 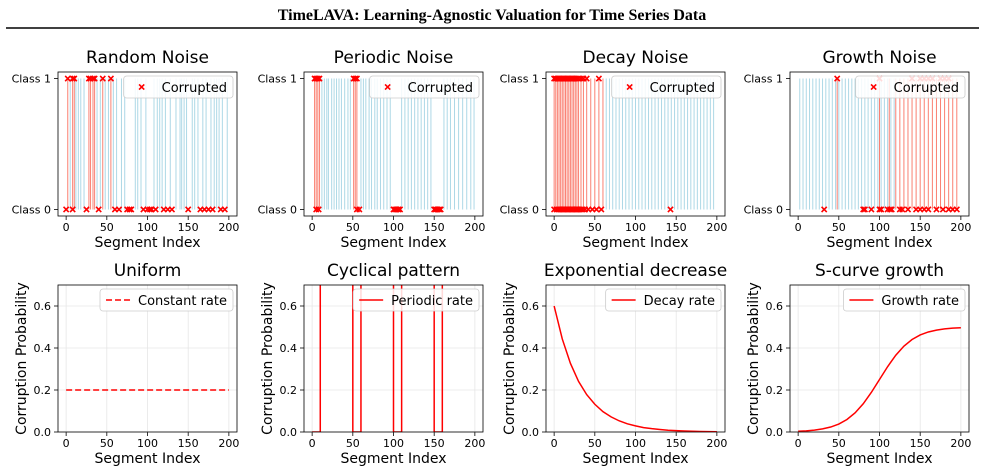 I want to click on legend: Periodic rate, so click(x=416, y=300).